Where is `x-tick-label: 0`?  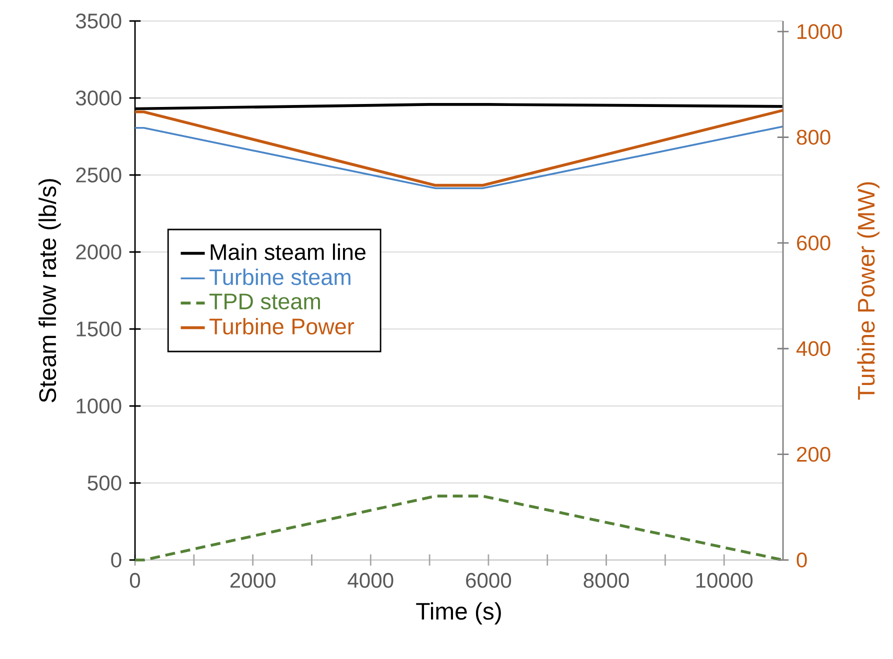
x-tick-label: 0 is located at coordinates (135, 580).